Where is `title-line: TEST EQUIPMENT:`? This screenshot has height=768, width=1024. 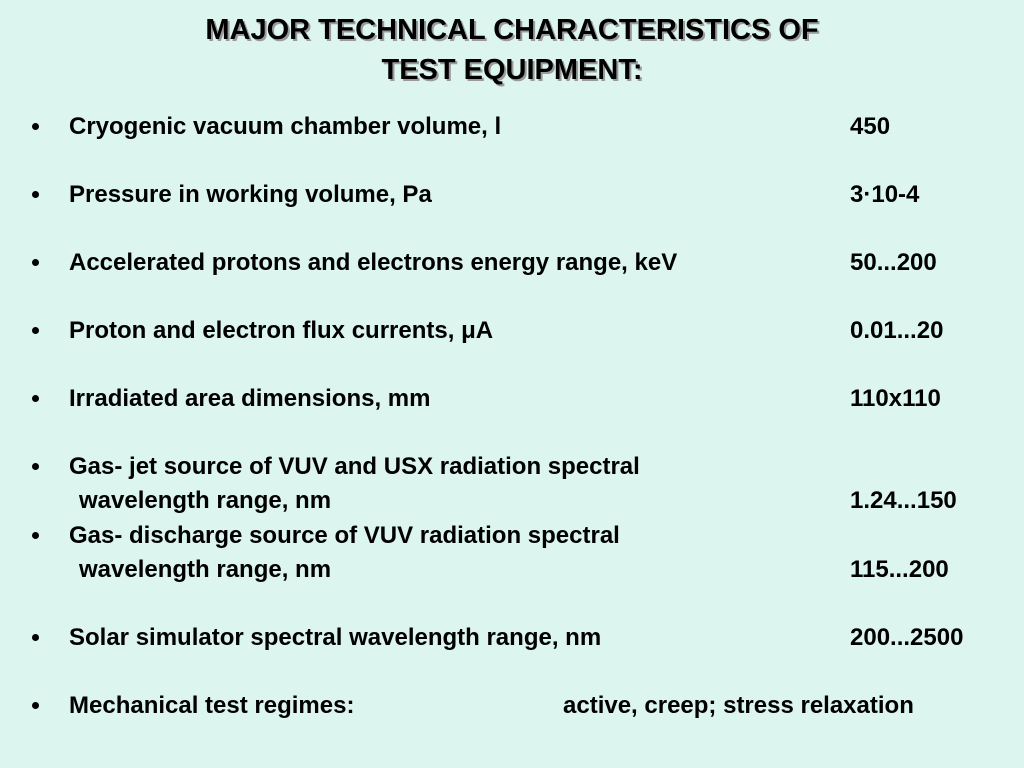 title-line: TEST EQUIPMENT: is located at coordinates (512, 70).